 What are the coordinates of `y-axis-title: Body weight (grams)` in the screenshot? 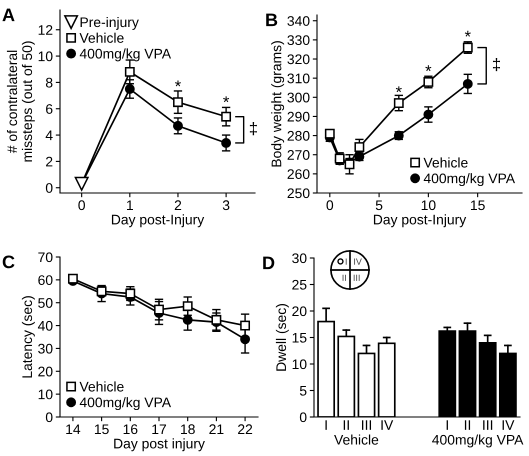 It's located at (277, 104).